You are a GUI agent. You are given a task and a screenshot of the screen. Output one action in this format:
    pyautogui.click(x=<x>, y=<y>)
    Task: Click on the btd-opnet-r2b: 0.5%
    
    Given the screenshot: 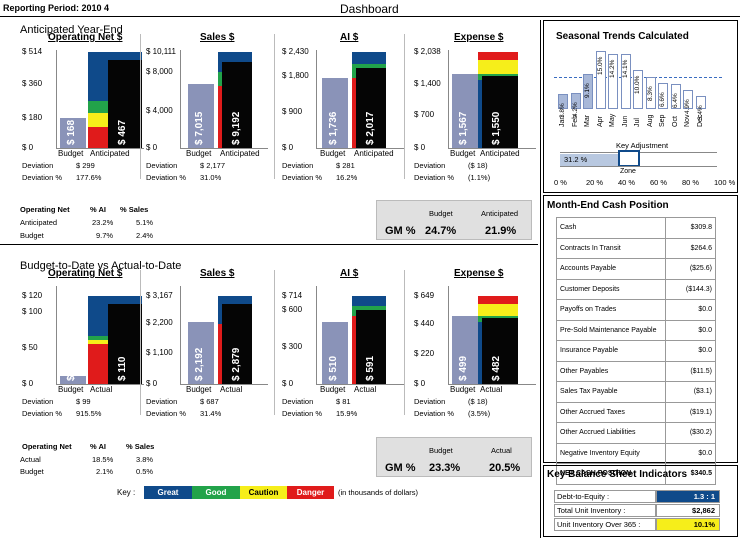 What is the action you would take?
    pyautogui.click(x=145, y=471)
    